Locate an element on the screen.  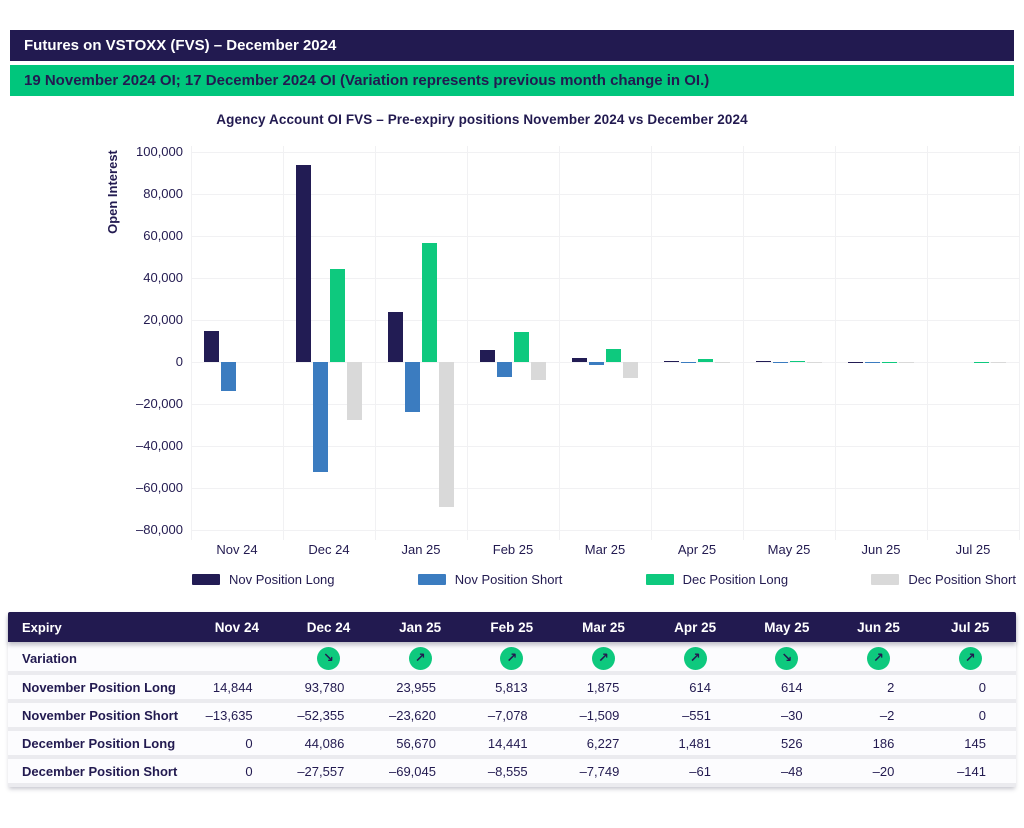
month-header: Feb 25 is located at coordinates (512, 627).